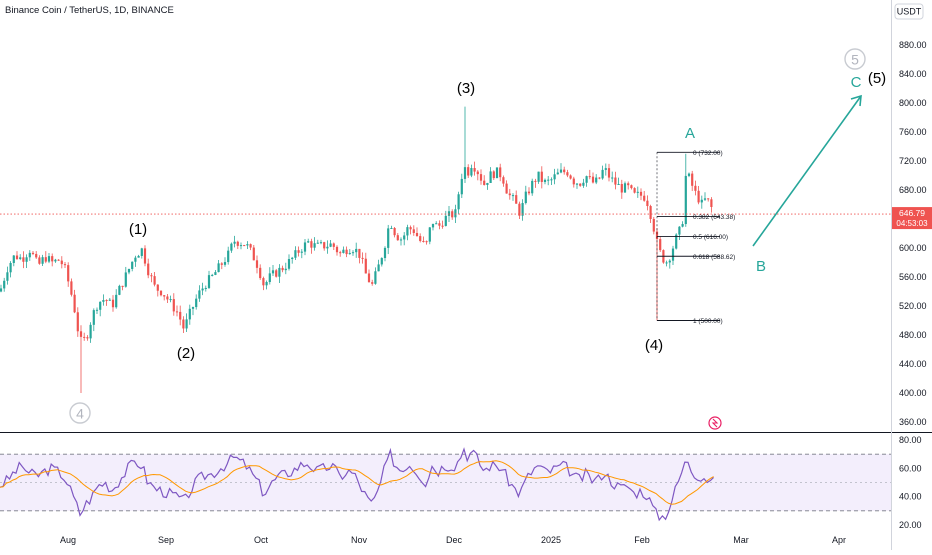 This screenshot has width=932, height=555. Describe the element at coordinates (714, 257) in the screenshot. I see `fib-level-label: 0.618 (588.62)` at that location.